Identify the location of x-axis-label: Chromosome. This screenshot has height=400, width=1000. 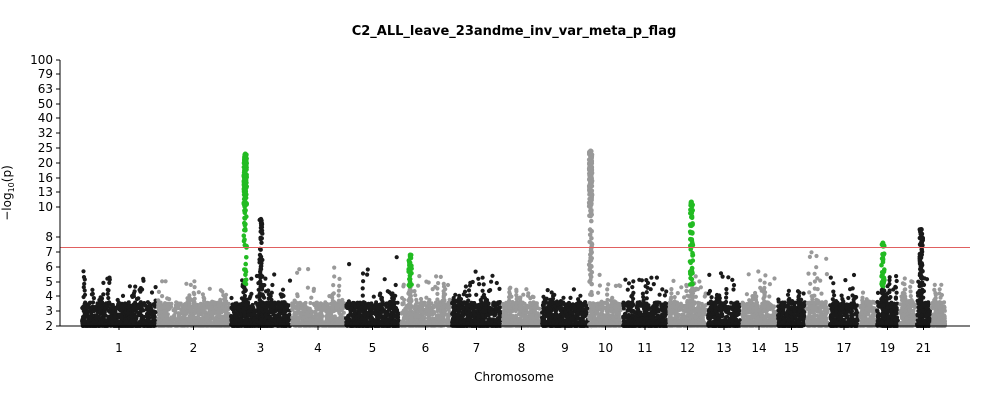
(514, 377).